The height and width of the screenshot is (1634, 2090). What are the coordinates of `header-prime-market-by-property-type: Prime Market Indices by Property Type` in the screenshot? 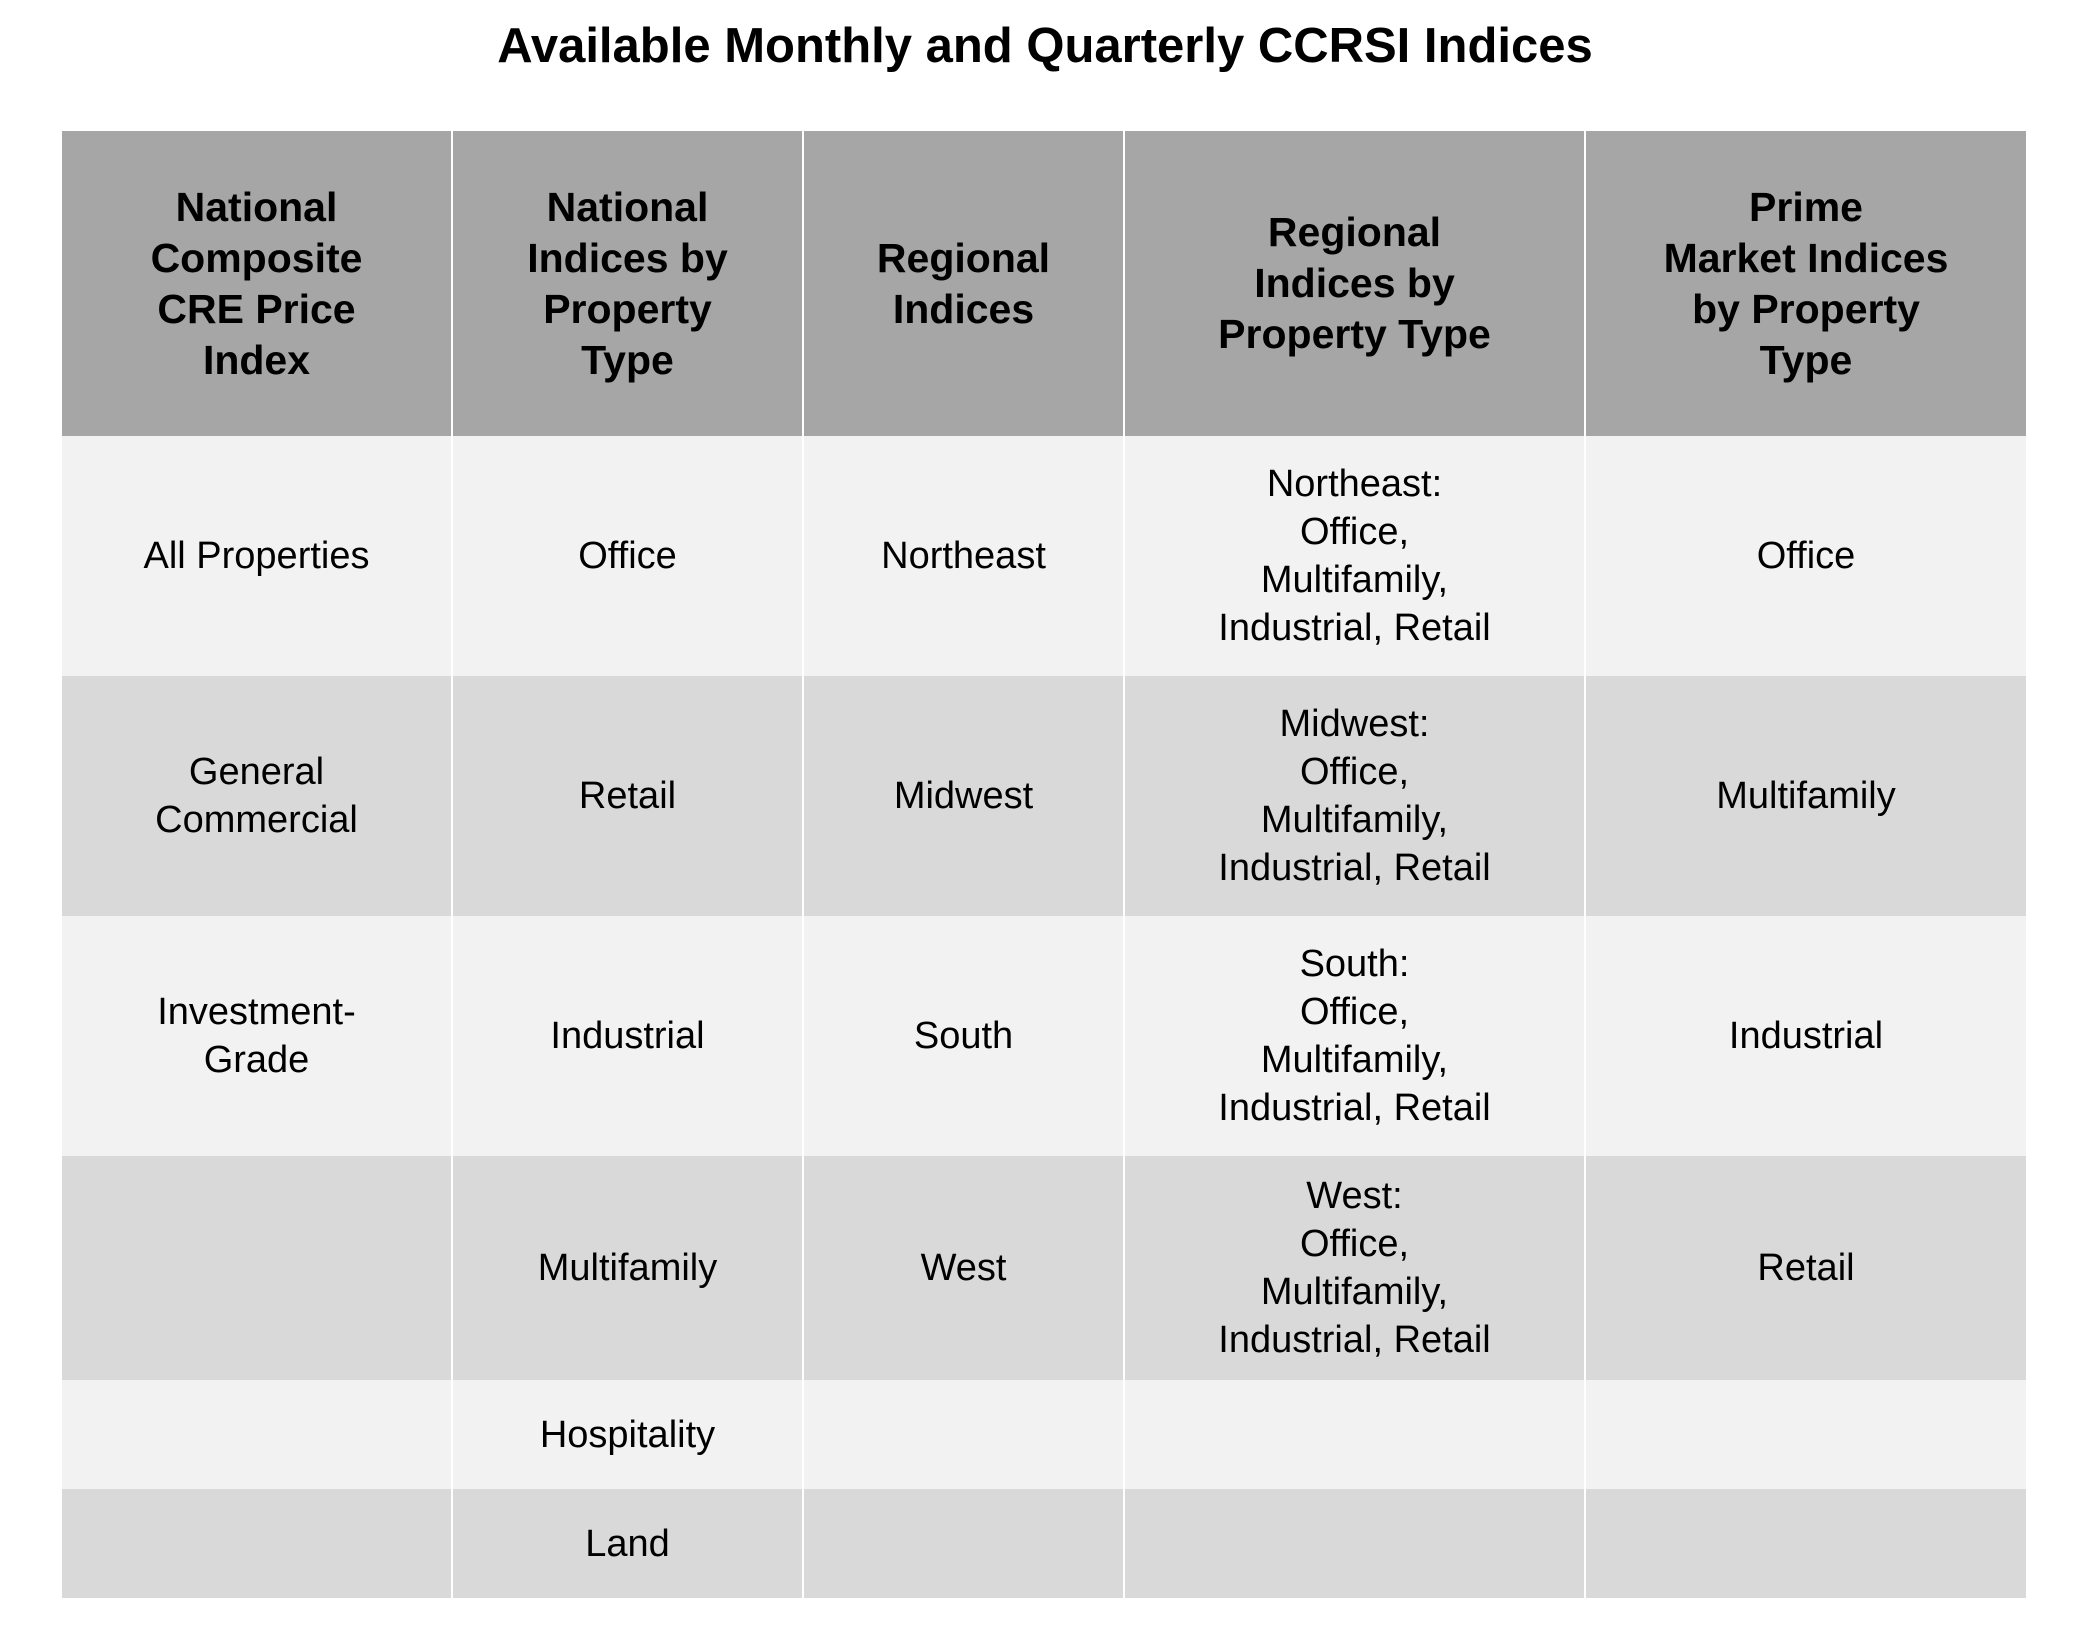 It's located at (1805, 283).